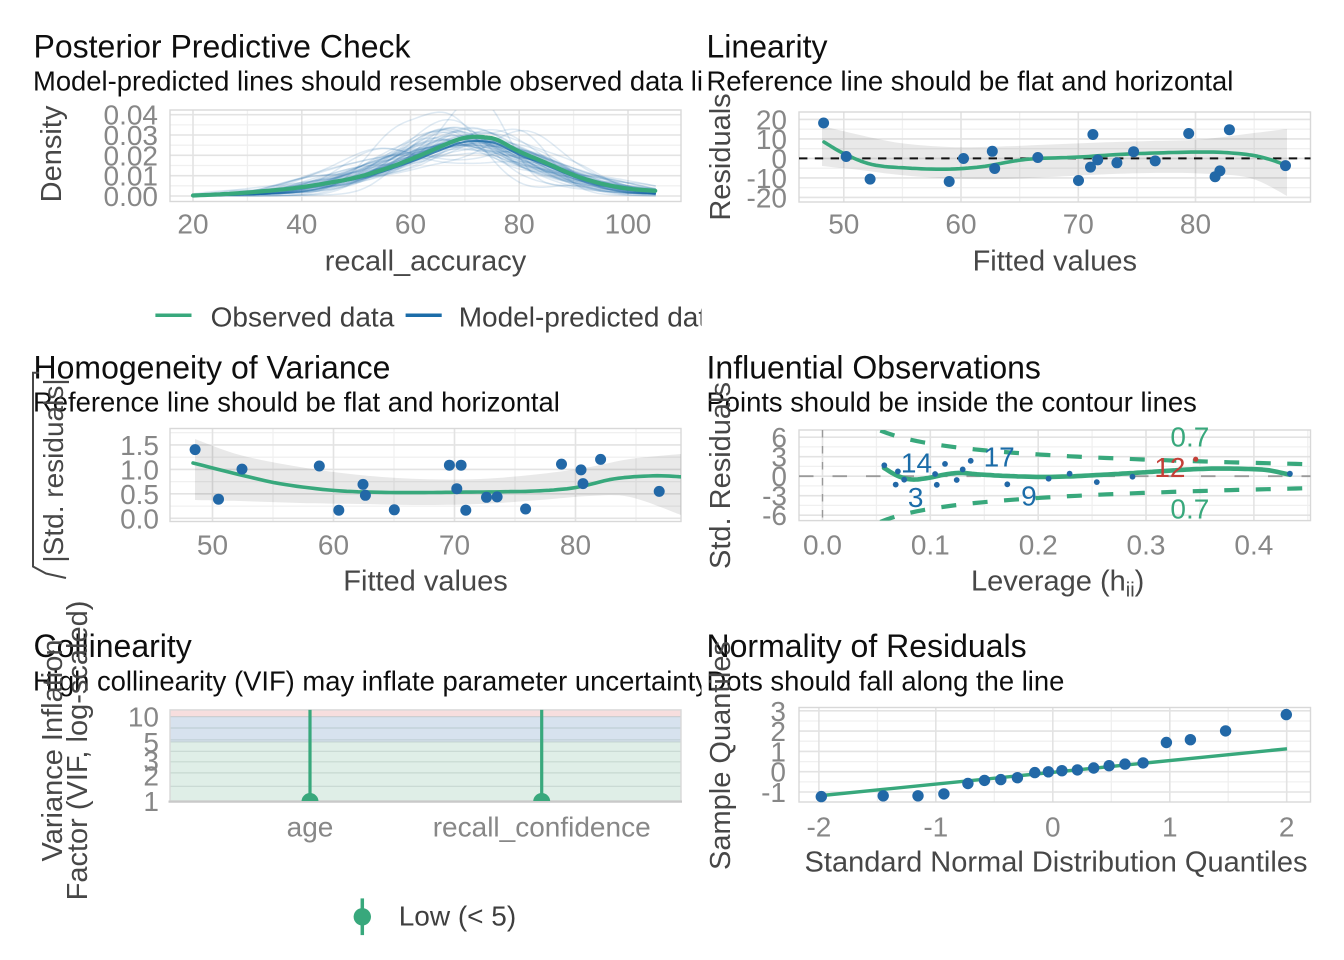 The height and width of the screenshot is (960, 1344). I want to click on svg-text: 1.5, so click(139, 445).